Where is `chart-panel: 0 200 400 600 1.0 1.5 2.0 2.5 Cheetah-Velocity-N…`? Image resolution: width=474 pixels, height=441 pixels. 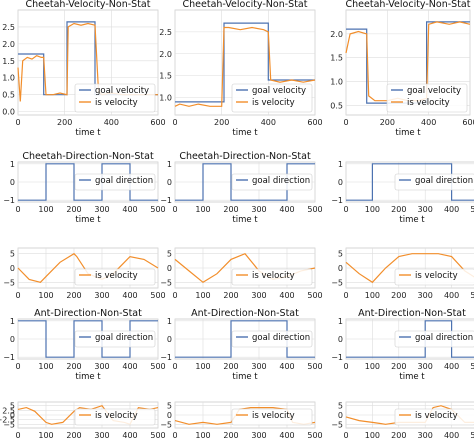 chart-panel: 0 200 400 600 1.0 1.5 2.0 2.5 Cheetah-Velocity-N… is located at coordinates (240, 69).